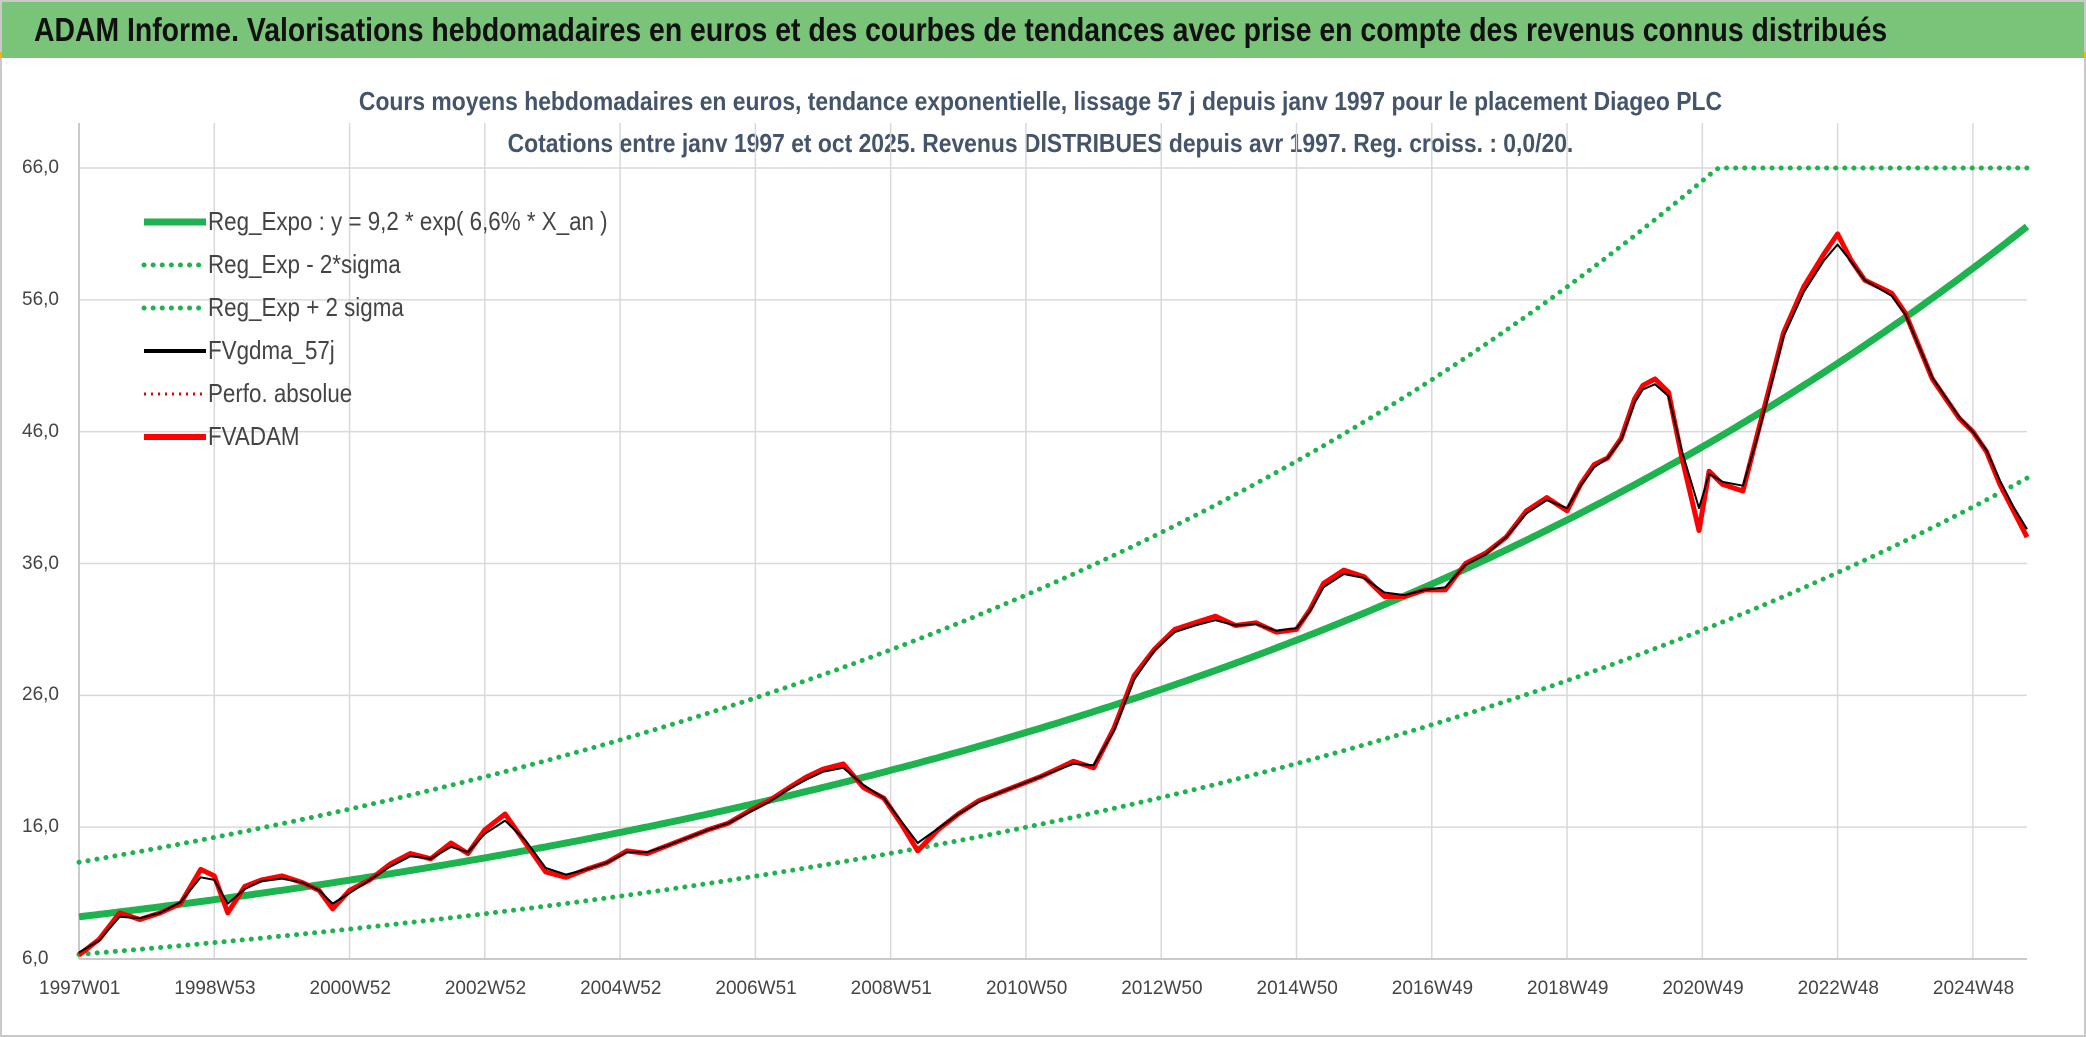 Image resolution: width=2086 pixels, height=1037 pixels. What do you see at coordinates (1838, 988) in the screenshot?
I see `x-tick-label: 2022W48` at bounding box center [1838, 988].